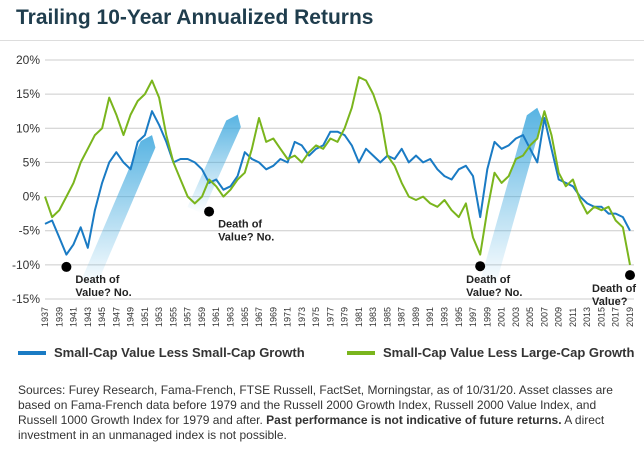 The width and height of the screenshot is (644, 462). I want to click on x-tick-label: 1977, so click(330, 317).